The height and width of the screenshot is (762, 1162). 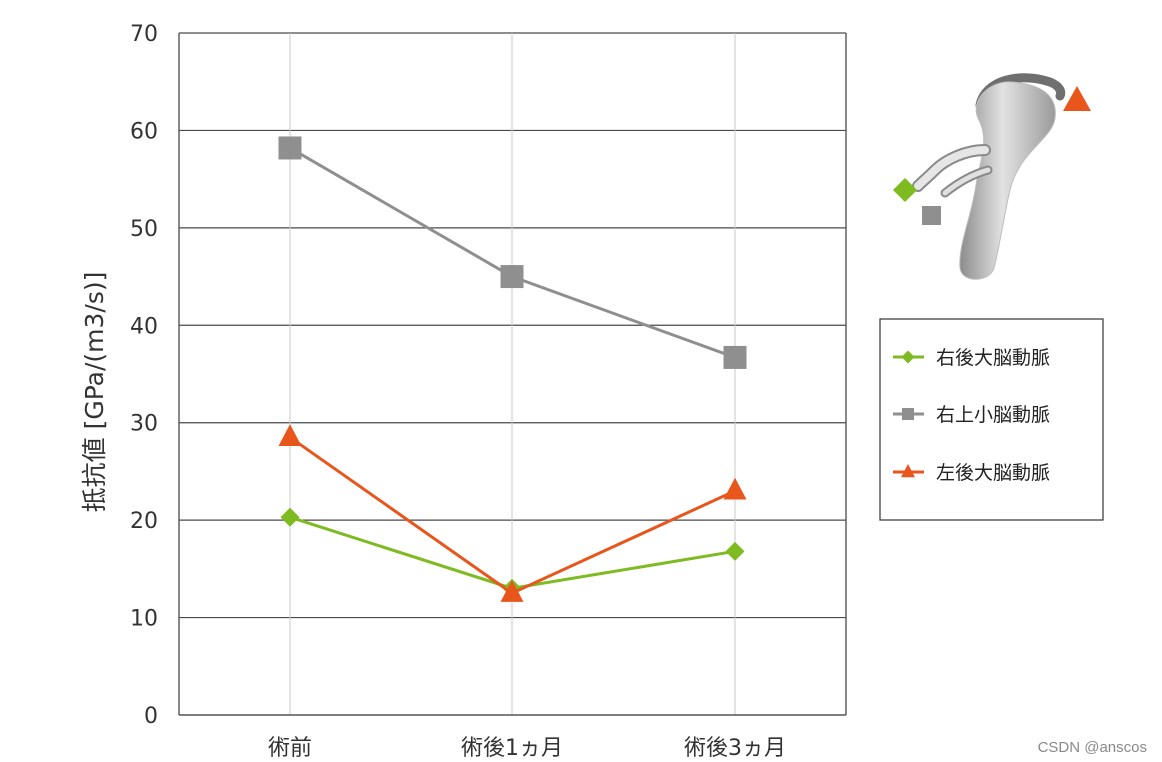 I want to click on legend-label: 左後大脳動脈, so click(x=993, y=473).